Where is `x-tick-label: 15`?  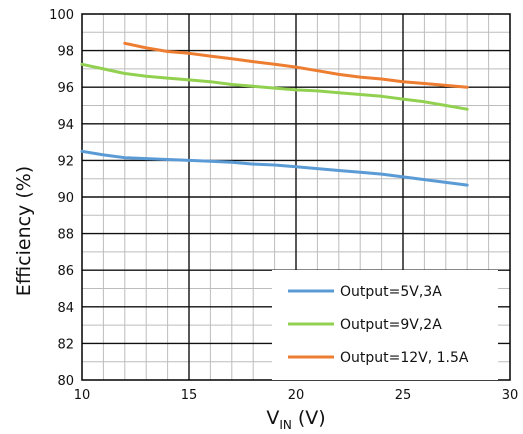 x-tick-label: 15 is located at coordinates (189, 395).